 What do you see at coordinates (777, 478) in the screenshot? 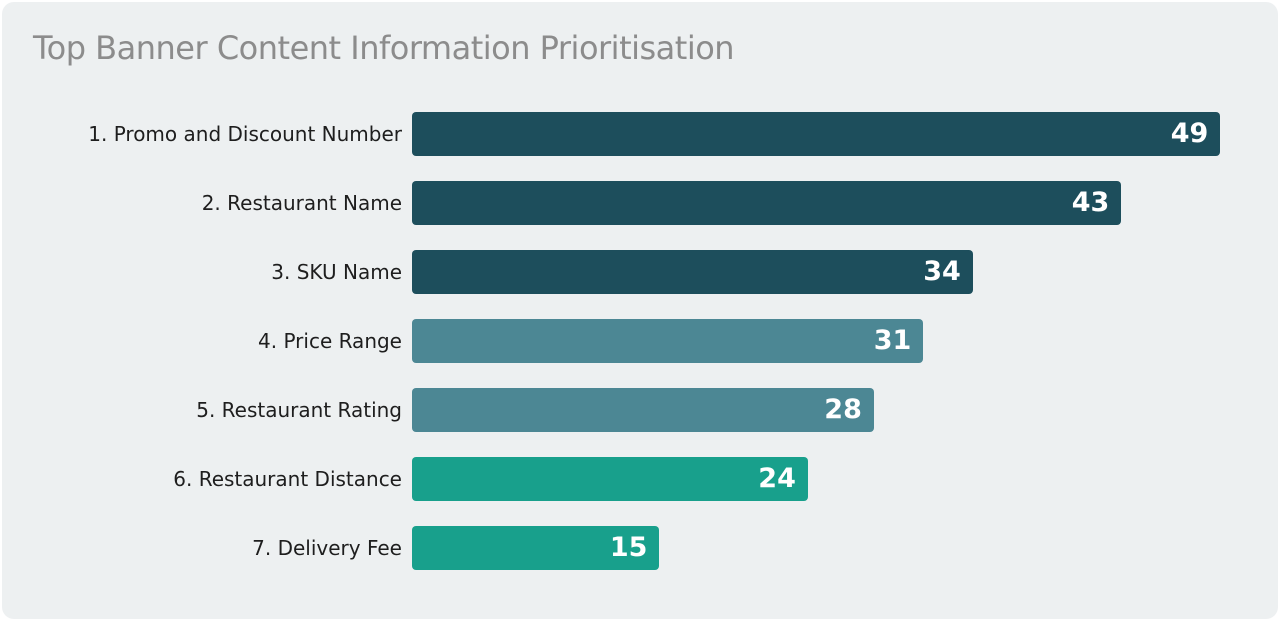
I see `value-label: 24` at bounding box center [777, 478].